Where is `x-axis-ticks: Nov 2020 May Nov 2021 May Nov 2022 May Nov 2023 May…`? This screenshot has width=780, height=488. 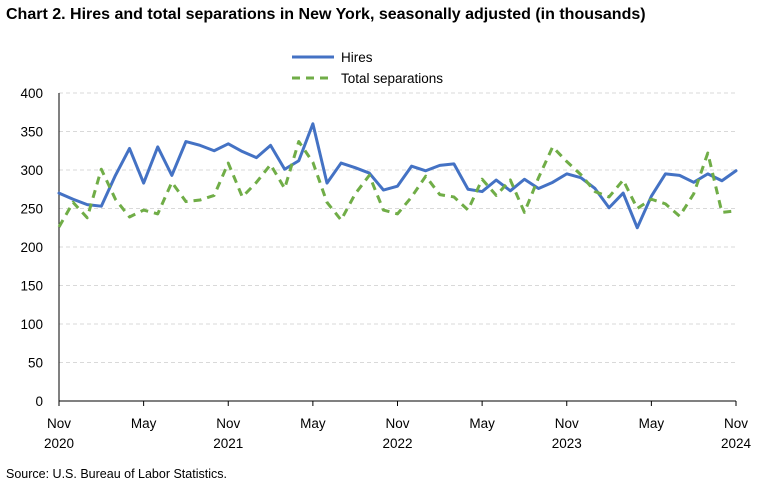
x-axis-ticks: Nov 2020 May Nov 2021 May Nov 2022 May Nov 2023 May… is located at coordinates (398, 426).